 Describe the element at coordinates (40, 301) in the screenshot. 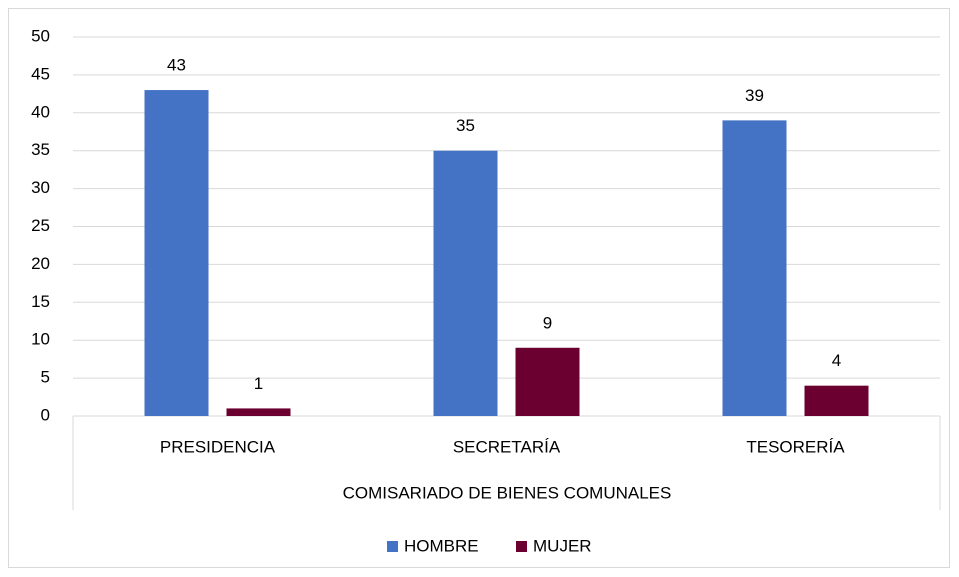

I see `y-tick-label: 15` at that location.